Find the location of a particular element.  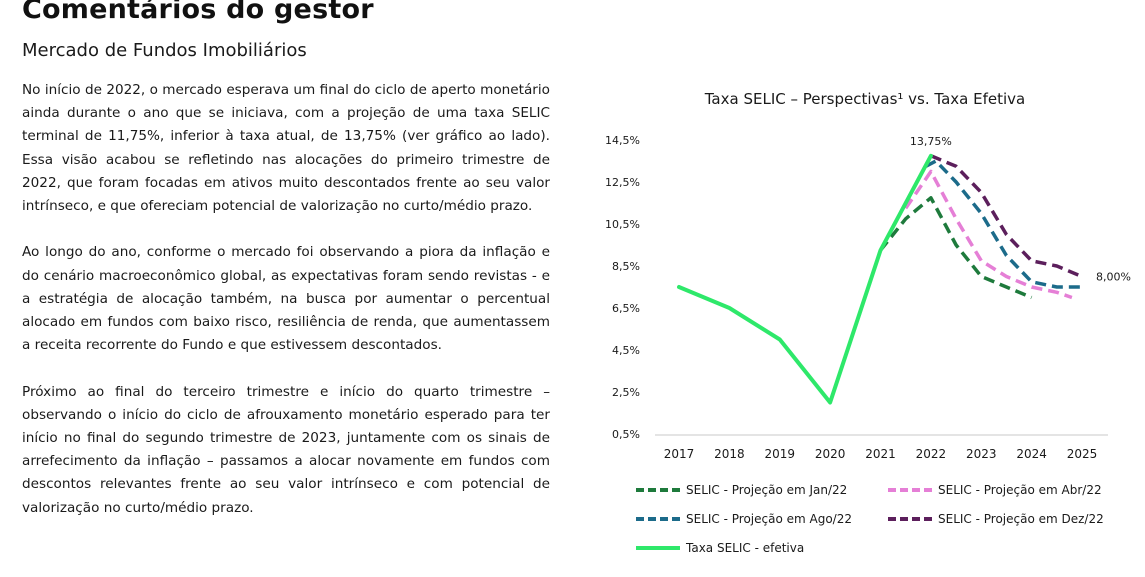

y-tick-label: 4,5% is located at coordinates (626, 350).